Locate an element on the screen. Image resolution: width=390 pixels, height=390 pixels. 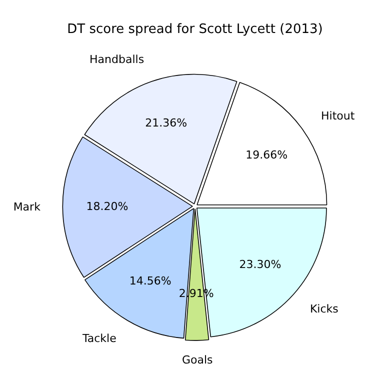
slice-label: Tackle is located at coordinates (99, 339).